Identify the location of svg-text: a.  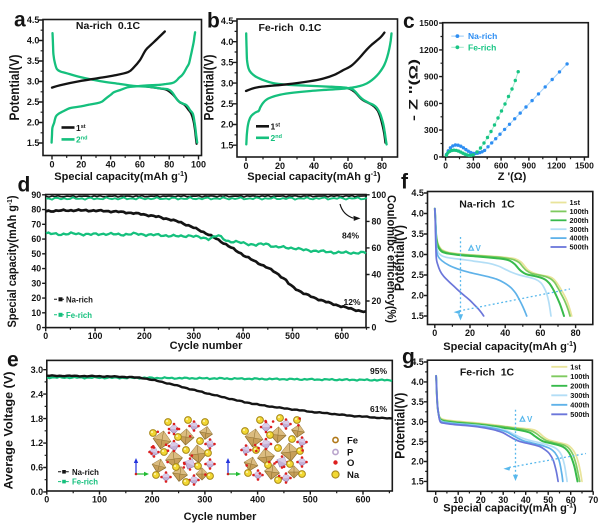
(20, 20).